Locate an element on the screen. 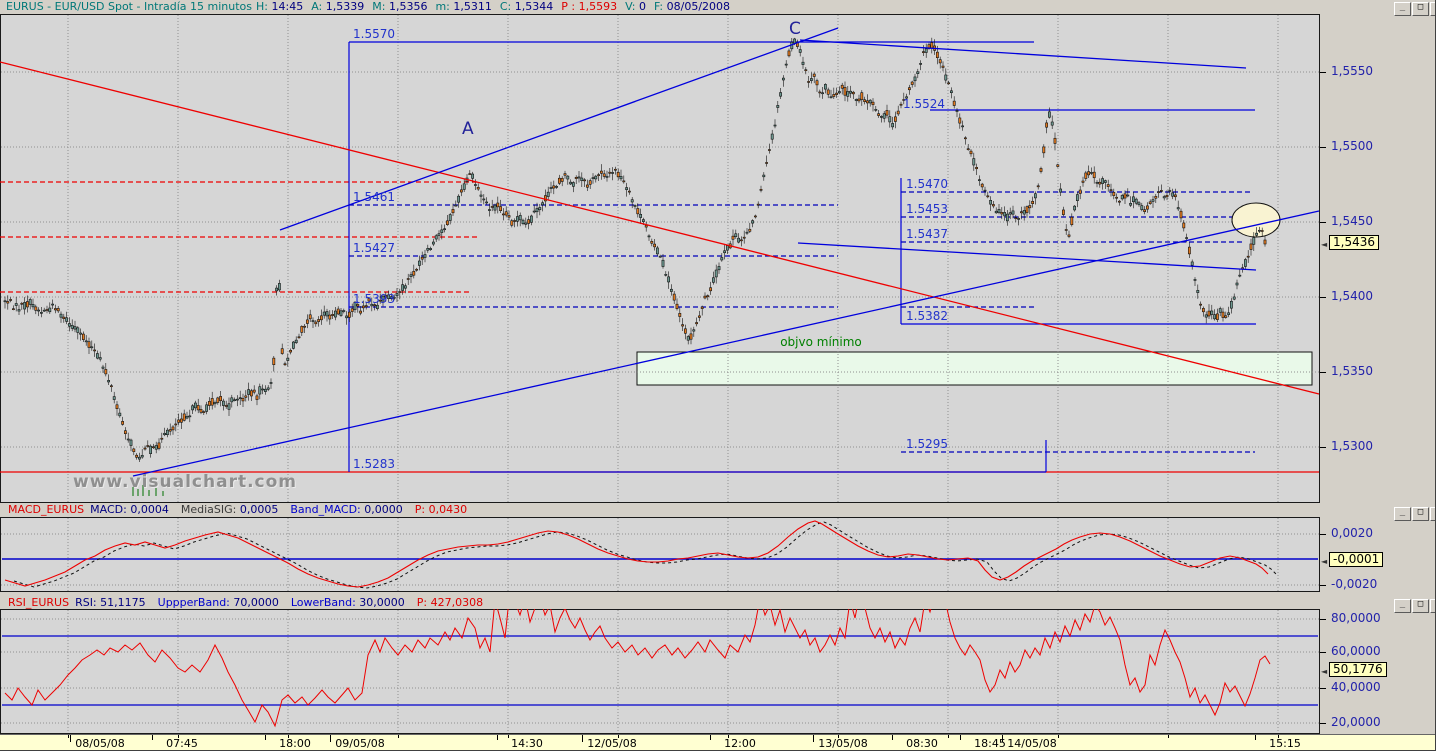  titlebar-field-label: C: 1,5344 is located at coordinates (526, 6).